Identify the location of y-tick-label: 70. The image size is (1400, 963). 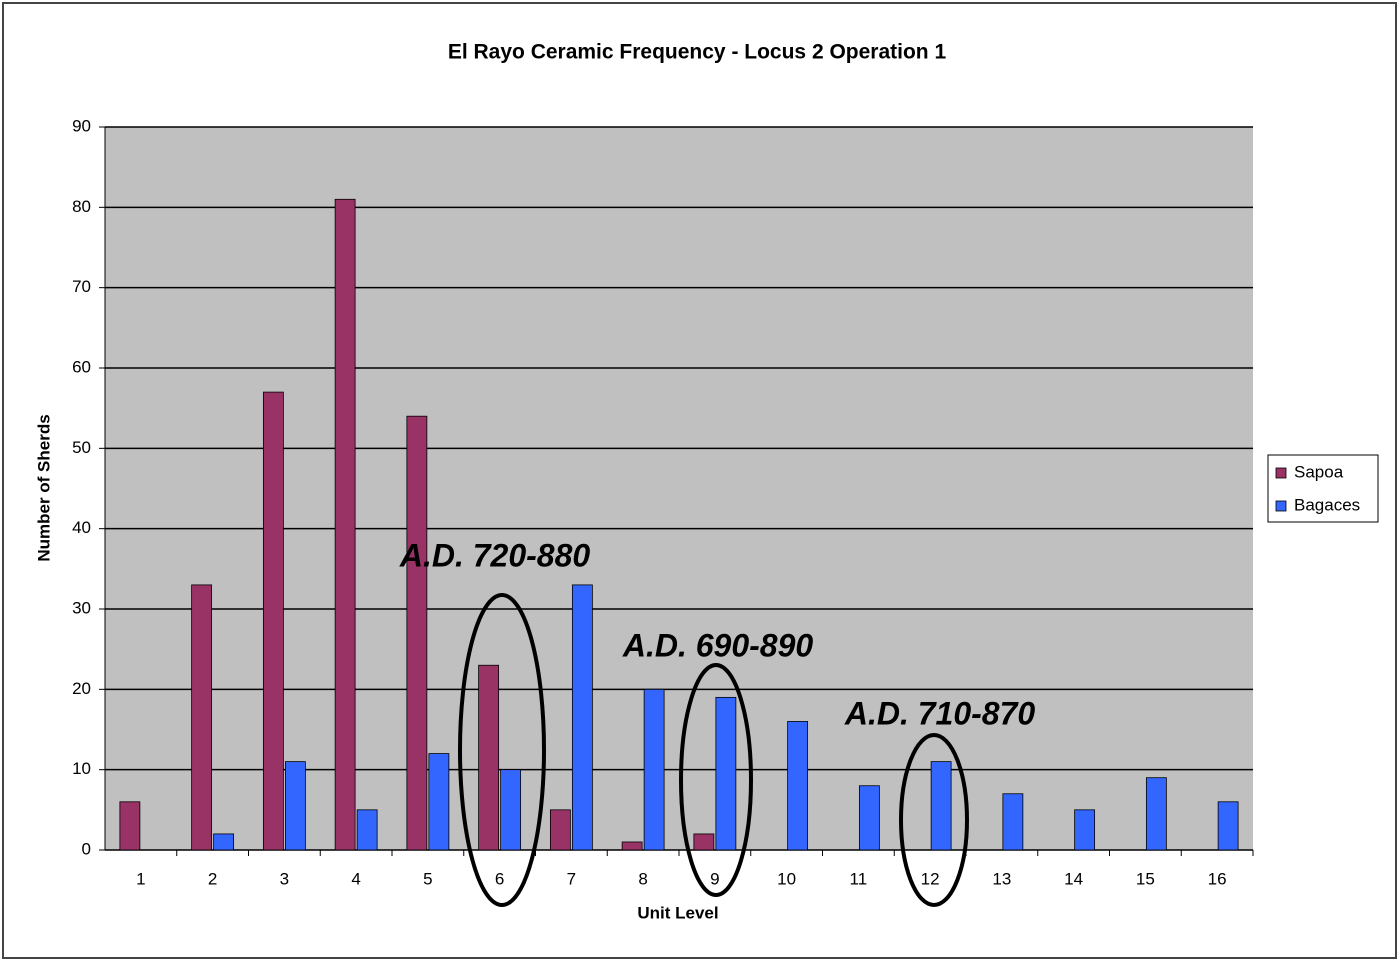
(81, 286).